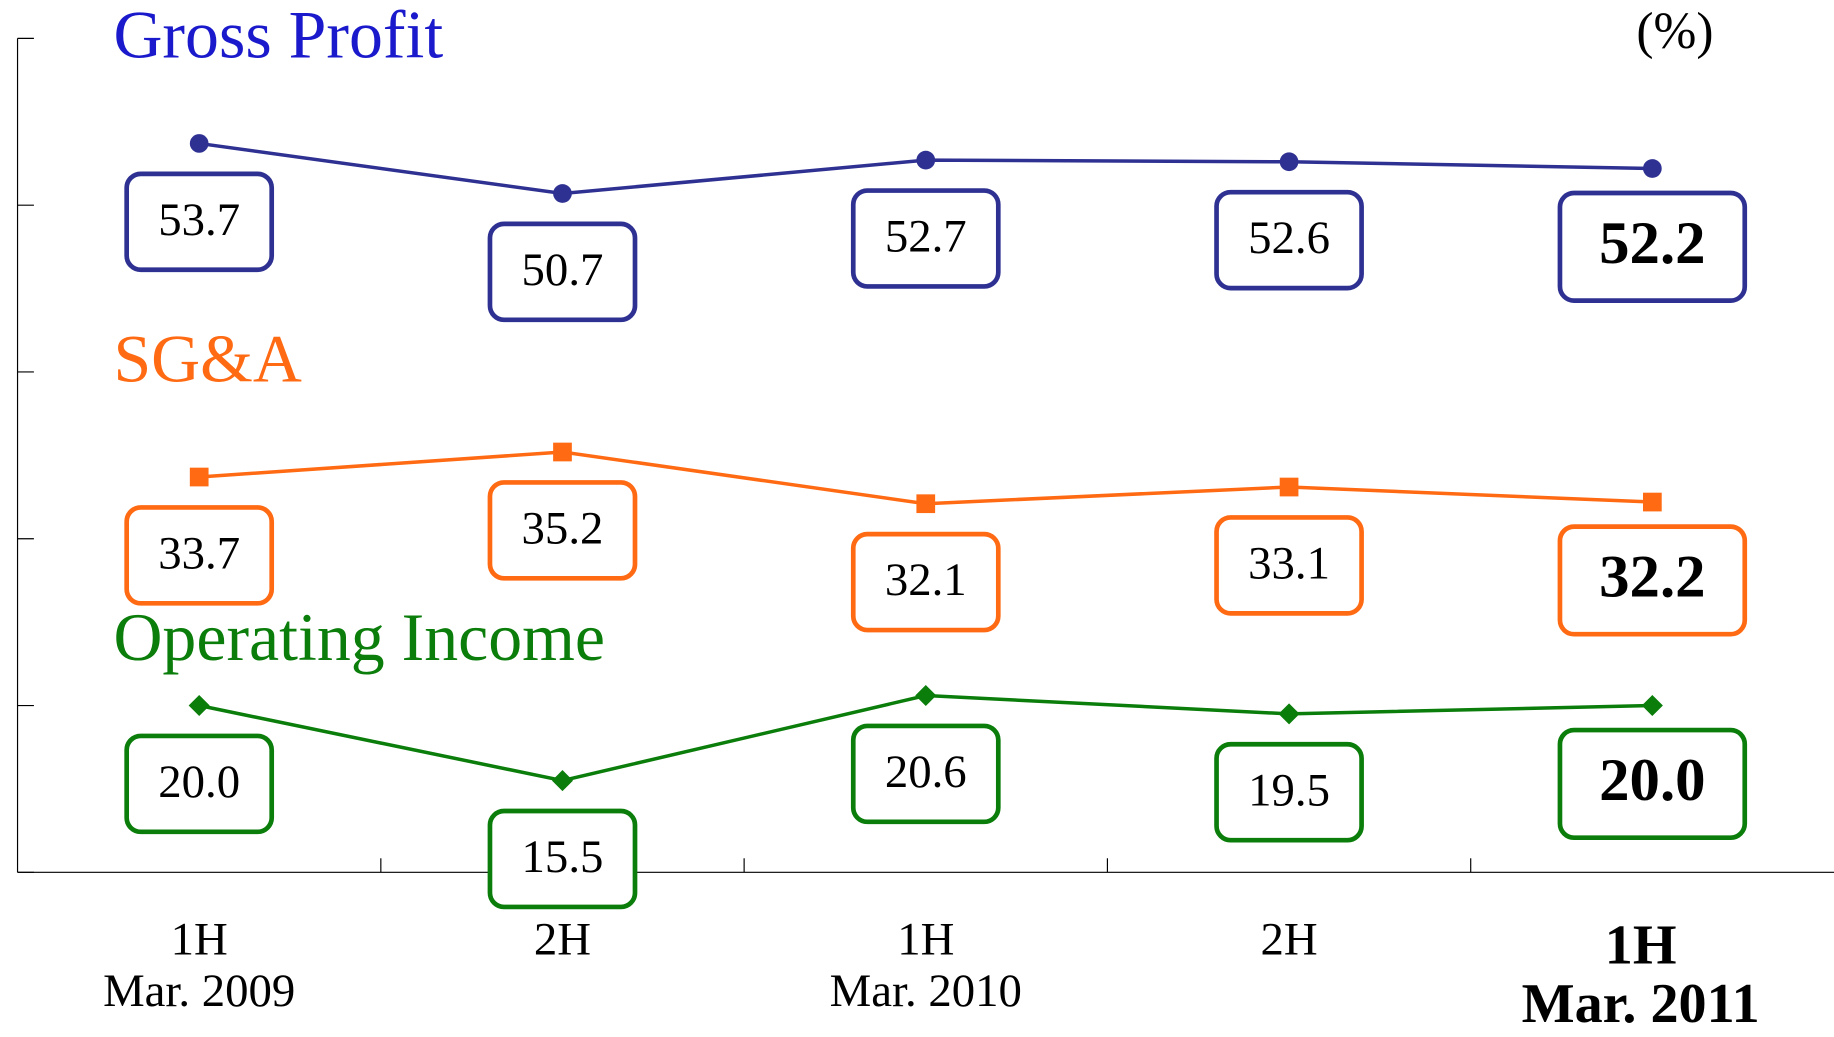 The width and height of the screenshot is (1834, 1037). Describe the element at coordinates (278, 36) in the screenshot. I see `series-label: Gross Profit` at that location.